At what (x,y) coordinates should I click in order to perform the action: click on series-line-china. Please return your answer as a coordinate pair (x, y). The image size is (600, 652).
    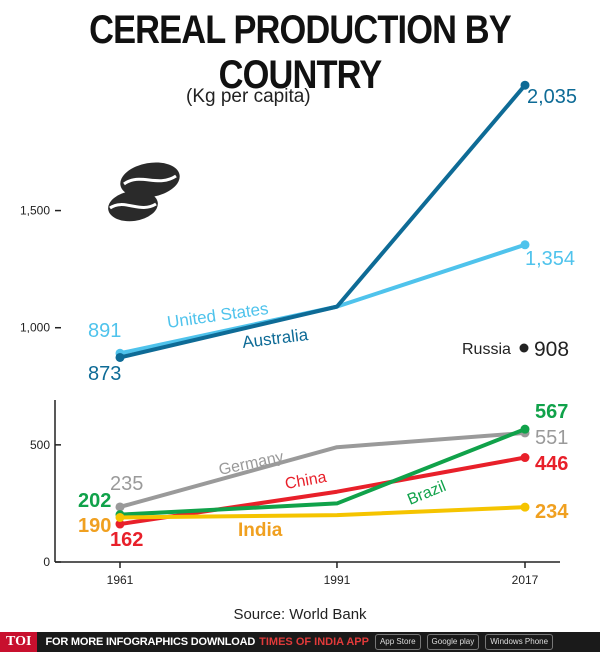
    Looking at the image, I should click on (322, 491).